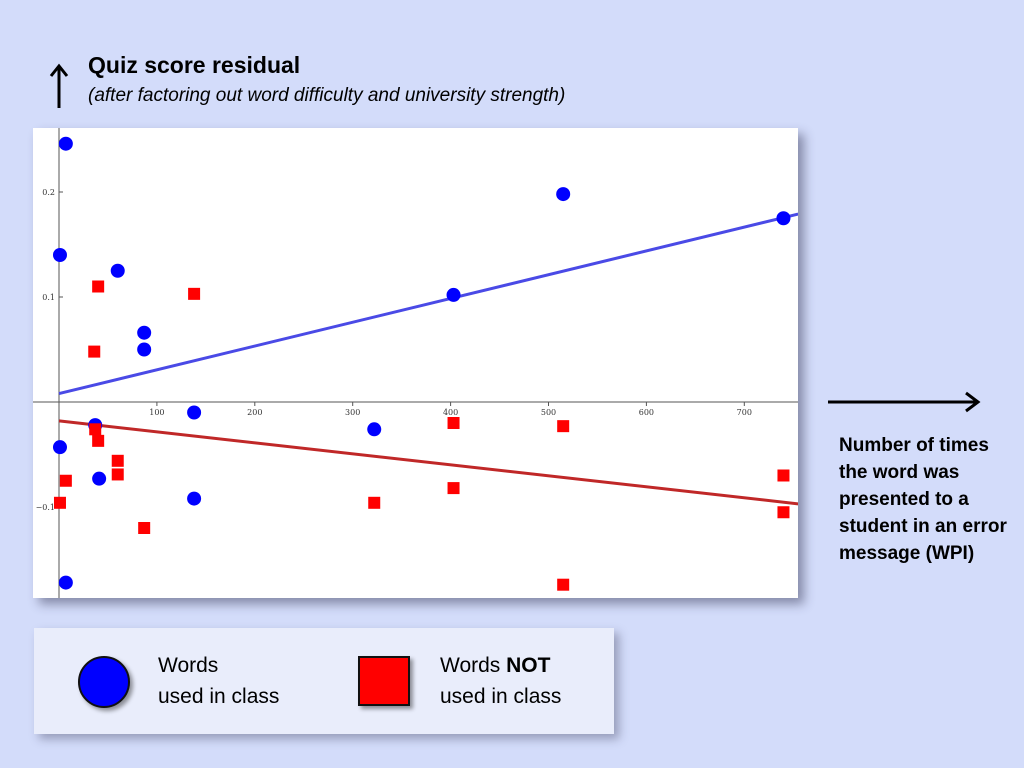  I want to click on legend-item-used: Words used in class, so click(218, 681).